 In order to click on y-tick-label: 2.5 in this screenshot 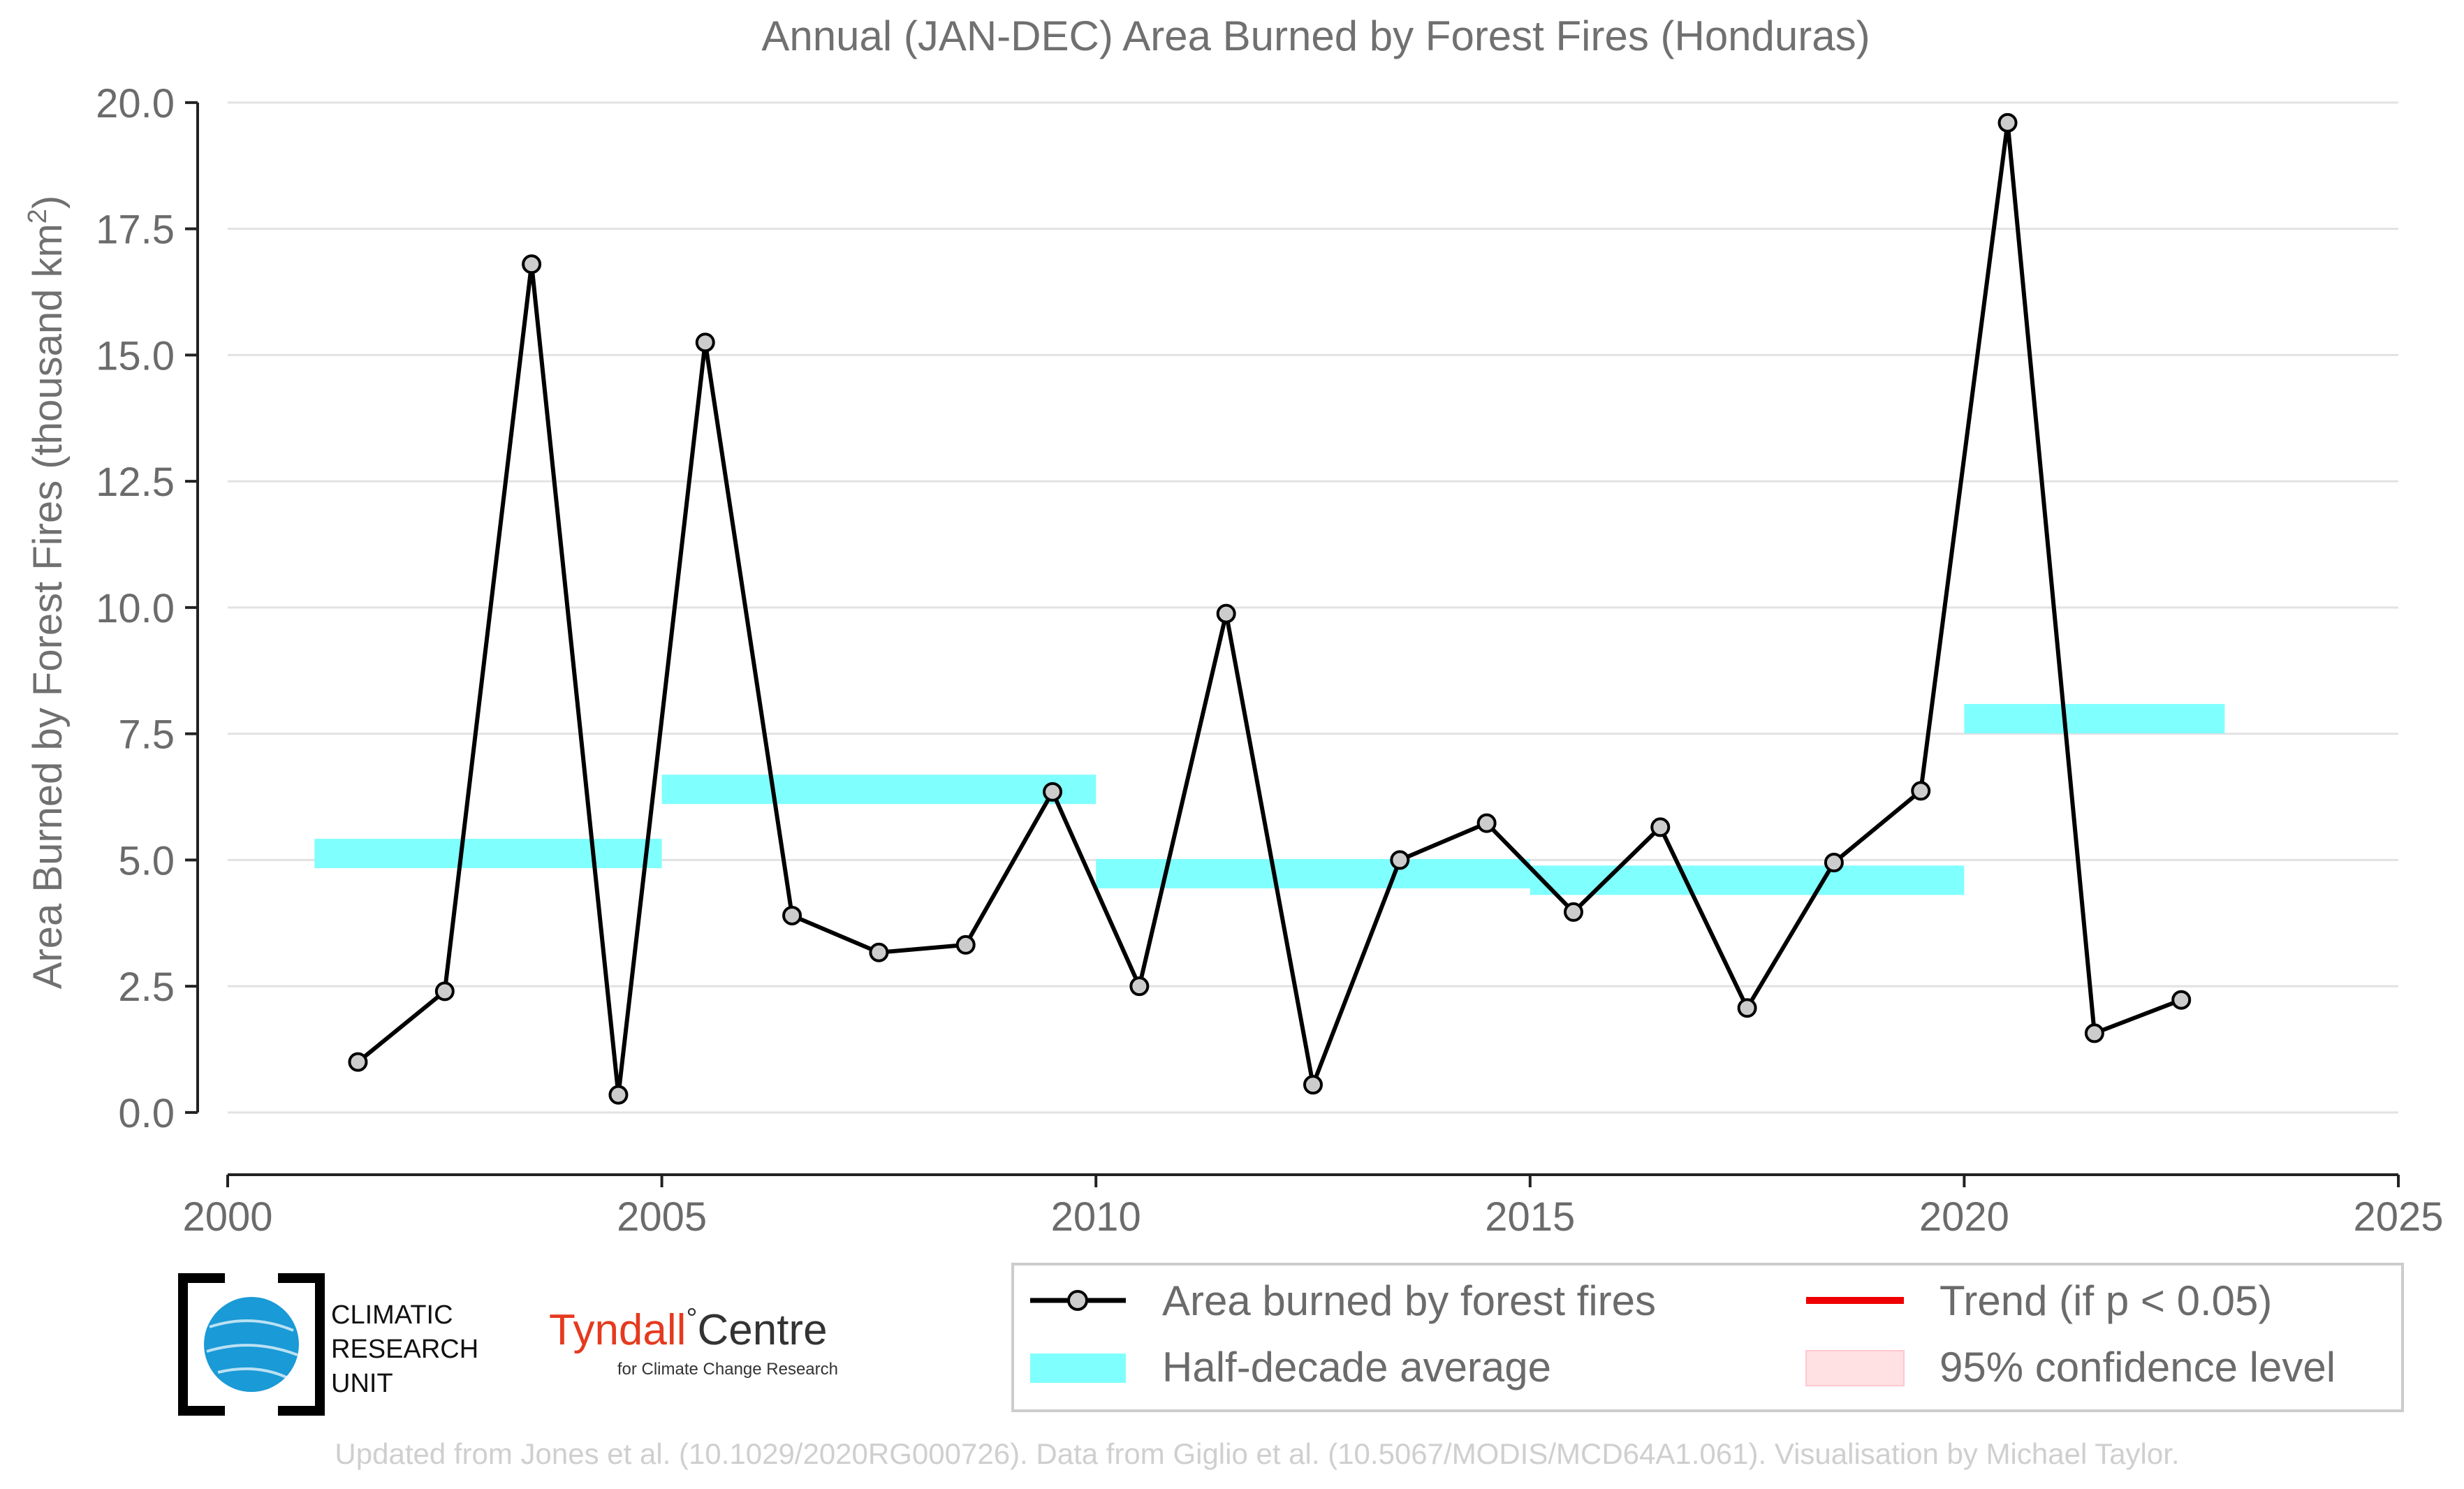, I will do `click(146, 987)`.